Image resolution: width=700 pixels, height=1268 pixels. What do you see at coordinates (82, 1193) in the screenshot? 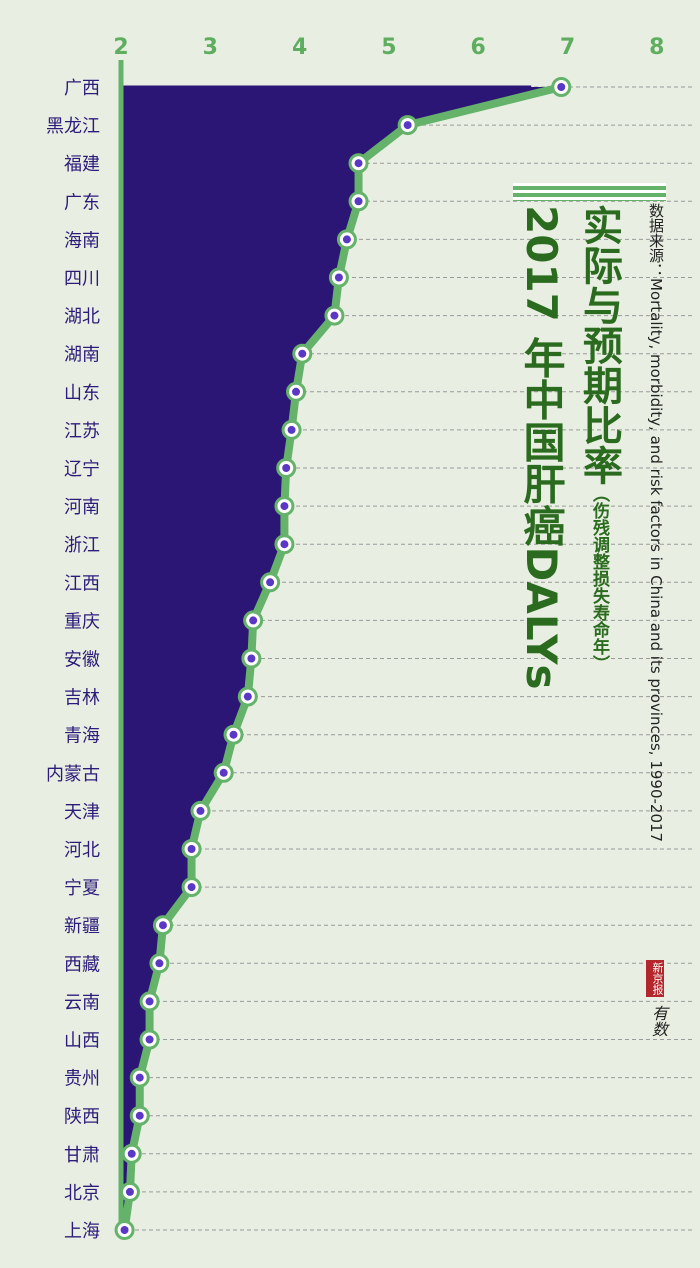
I see `category-label: 北京` at bounding box center [82, 1193].